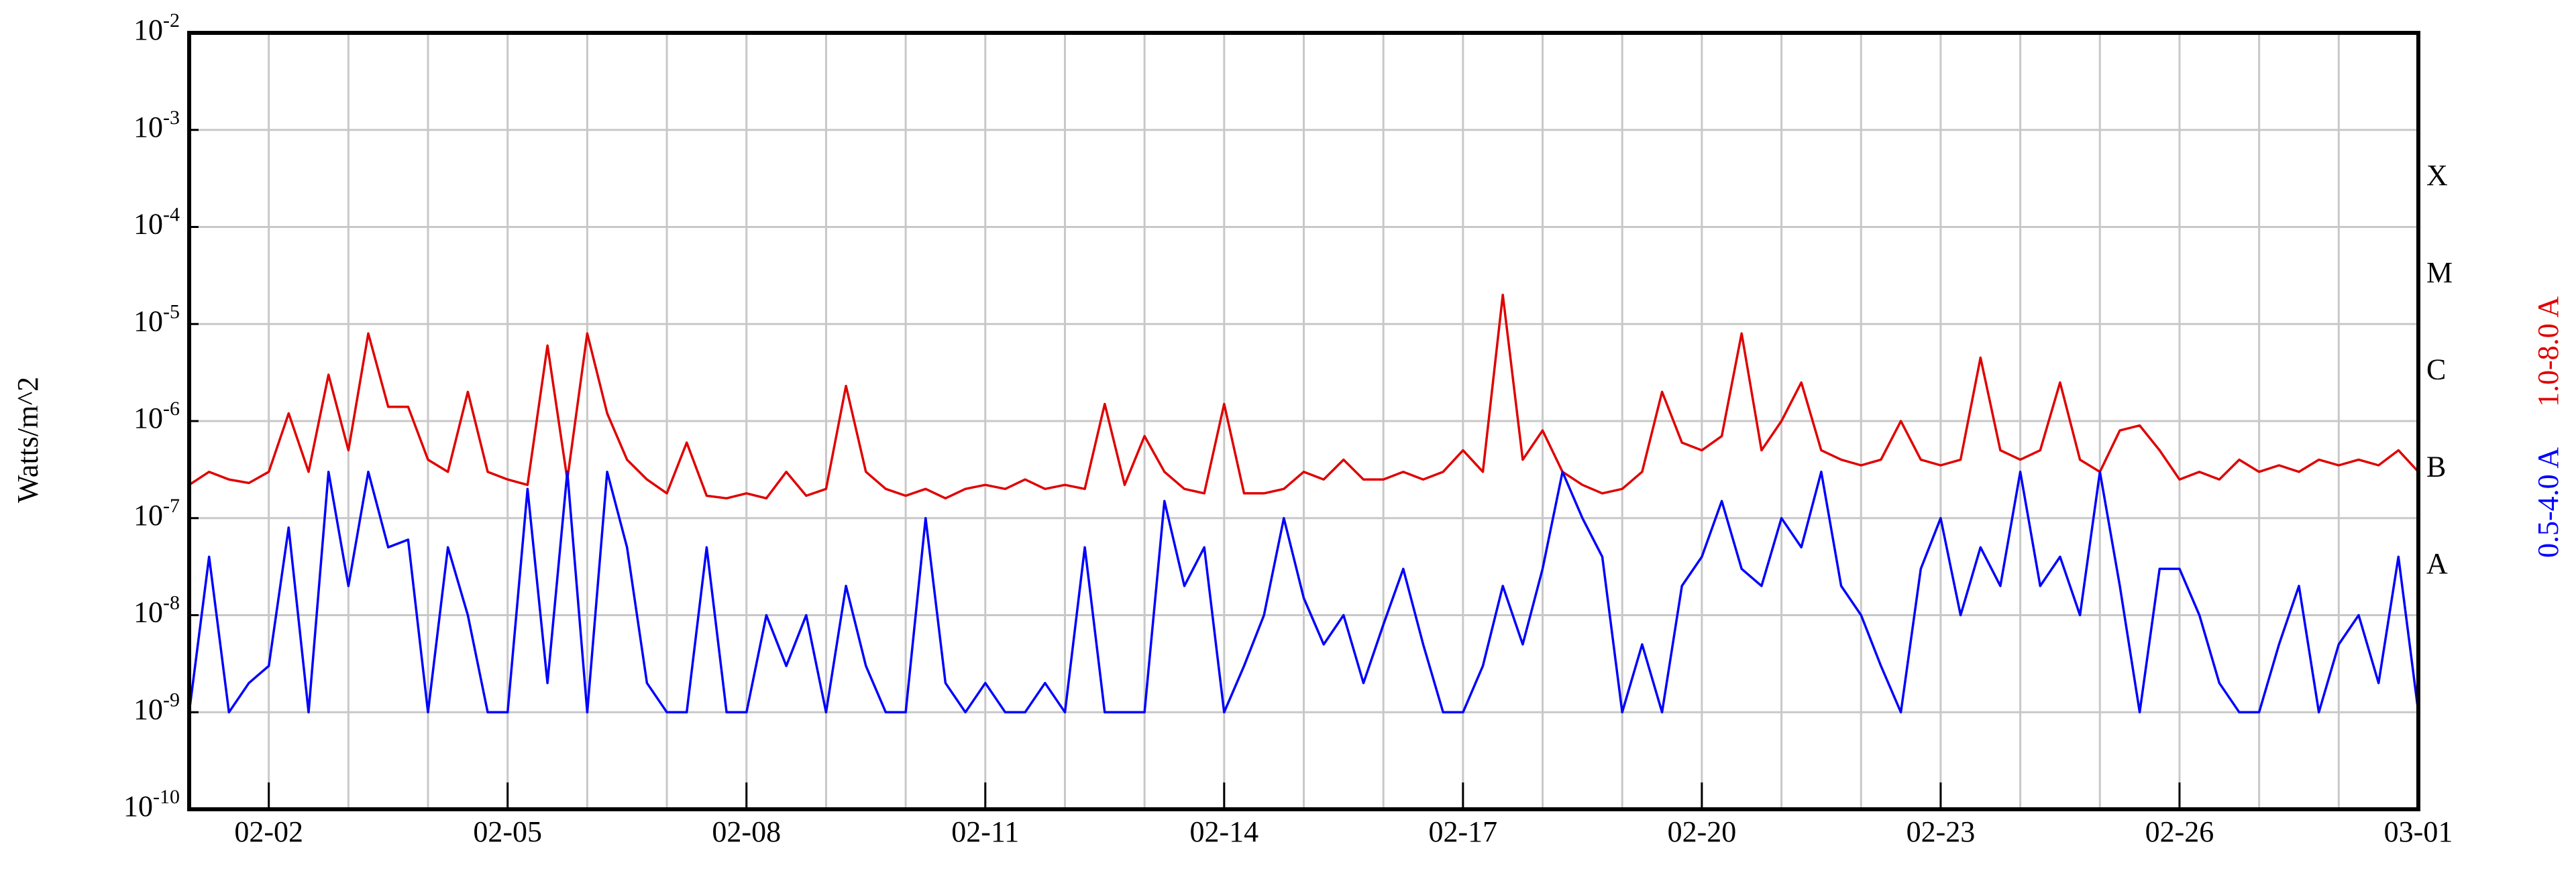  I want to click on y-tick-label: 10⁻⁷, so click(156, 513).